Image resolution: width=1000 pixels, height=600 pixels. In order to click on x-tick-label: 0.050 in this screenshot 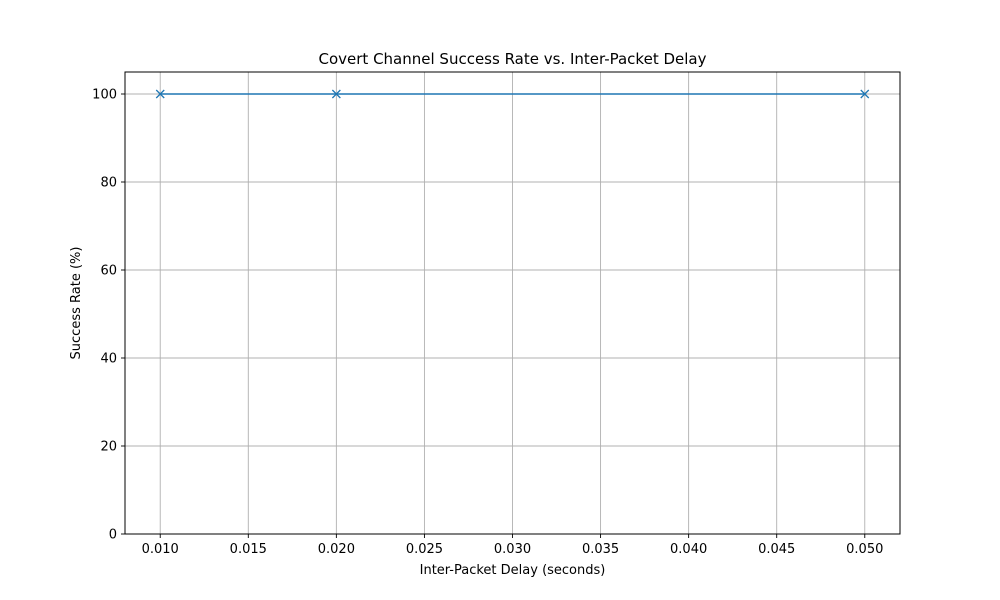, I will do `click(864, 549)`.